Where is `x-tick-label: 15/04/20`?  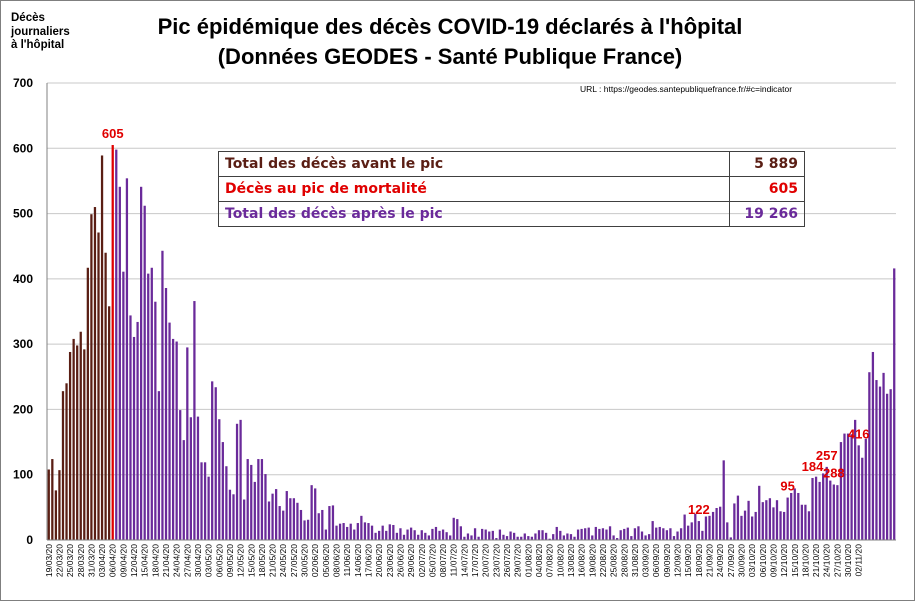 x-tick-label: 15/04/20 is located at coordinates (145, 560).